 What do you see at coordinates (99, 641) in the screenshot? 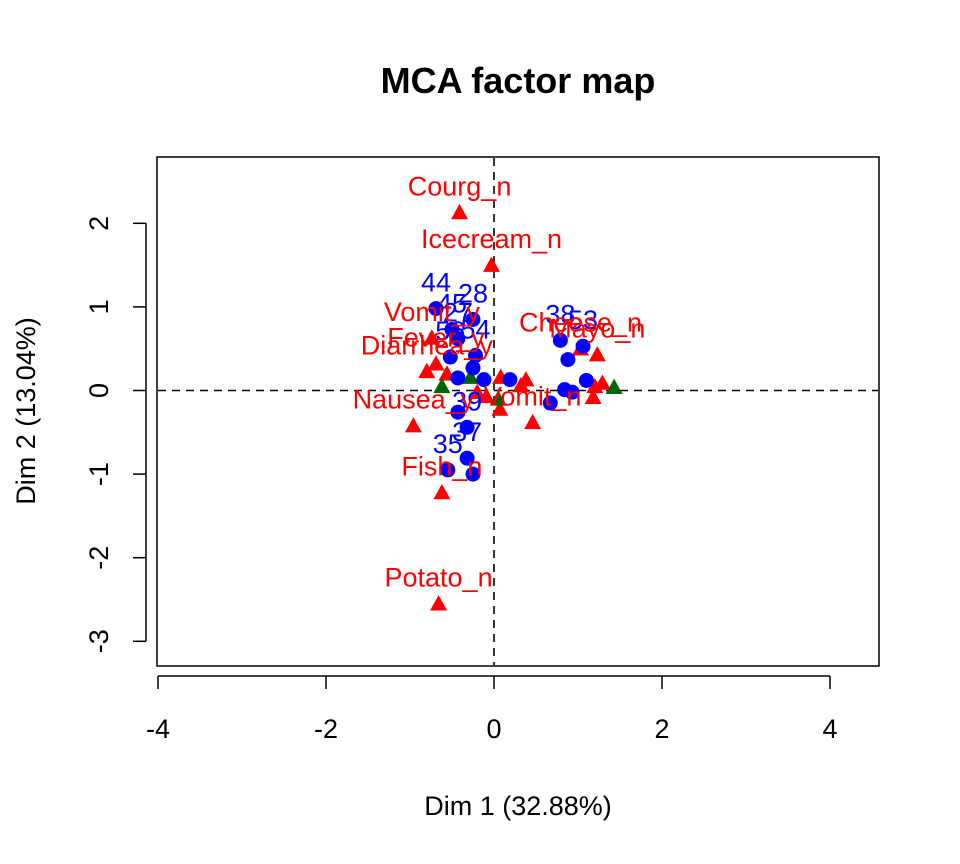
I see `y-tick-label: -3` at bounding box center [99, 641].